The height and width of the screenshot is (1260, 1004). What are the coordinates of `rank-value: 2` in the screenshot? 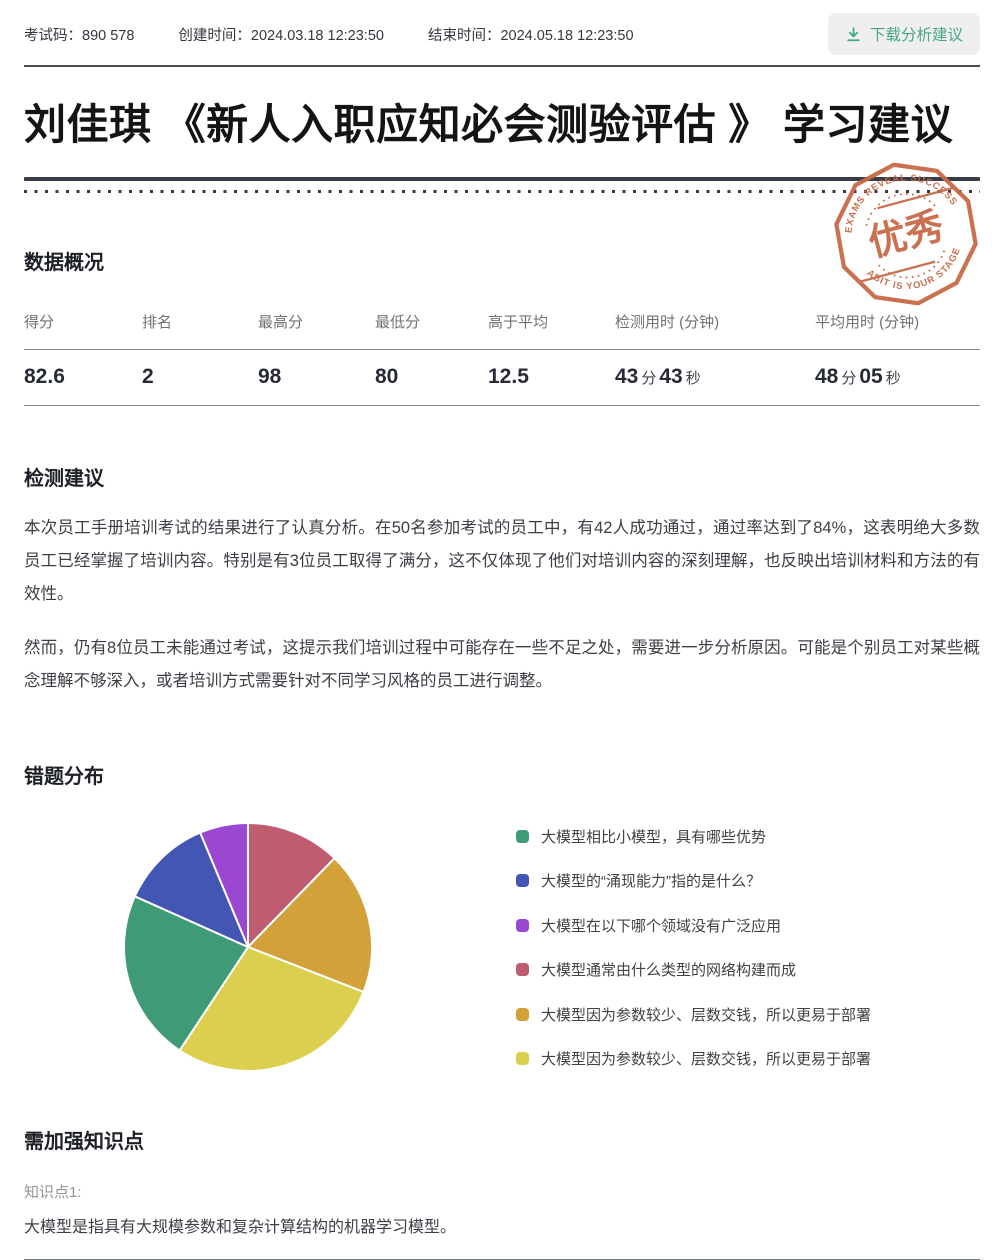 It's located at (148, 376).